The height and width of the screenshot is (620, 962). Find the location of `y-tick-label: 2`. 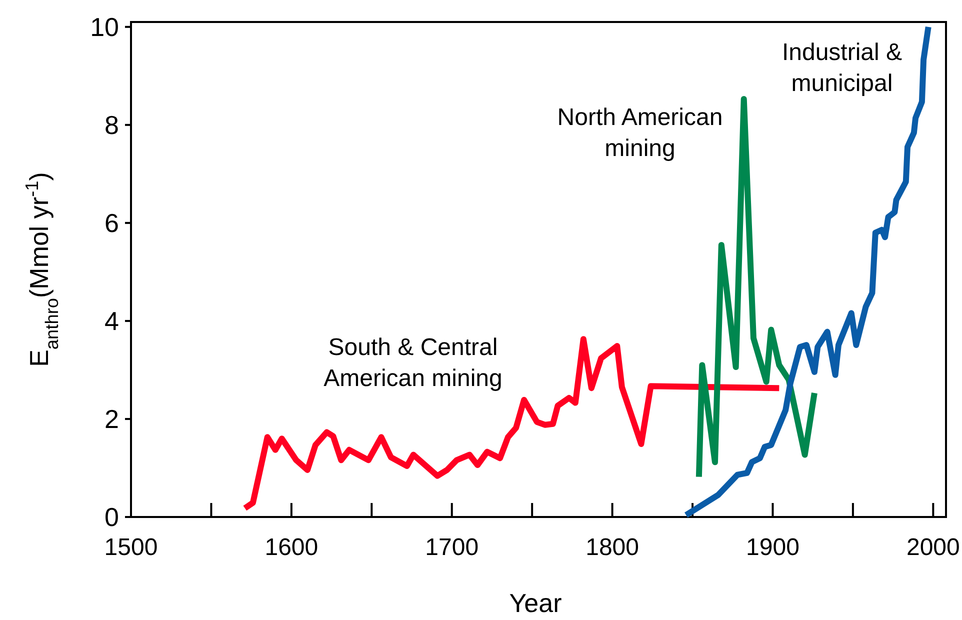

y-tick-label: 2 is located at coordinates (111, 419).